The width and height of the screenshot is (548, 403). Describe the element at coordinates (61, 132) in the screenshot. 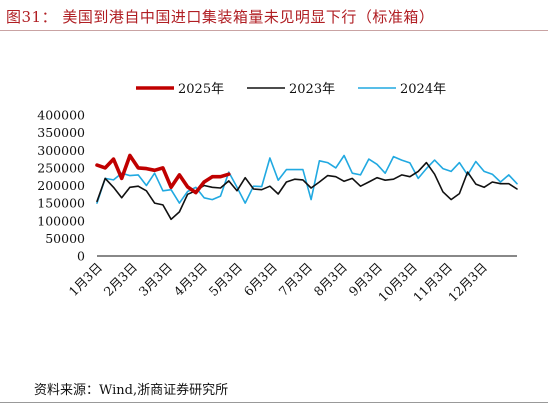

I see `y-tick-label: 350000` at that location.